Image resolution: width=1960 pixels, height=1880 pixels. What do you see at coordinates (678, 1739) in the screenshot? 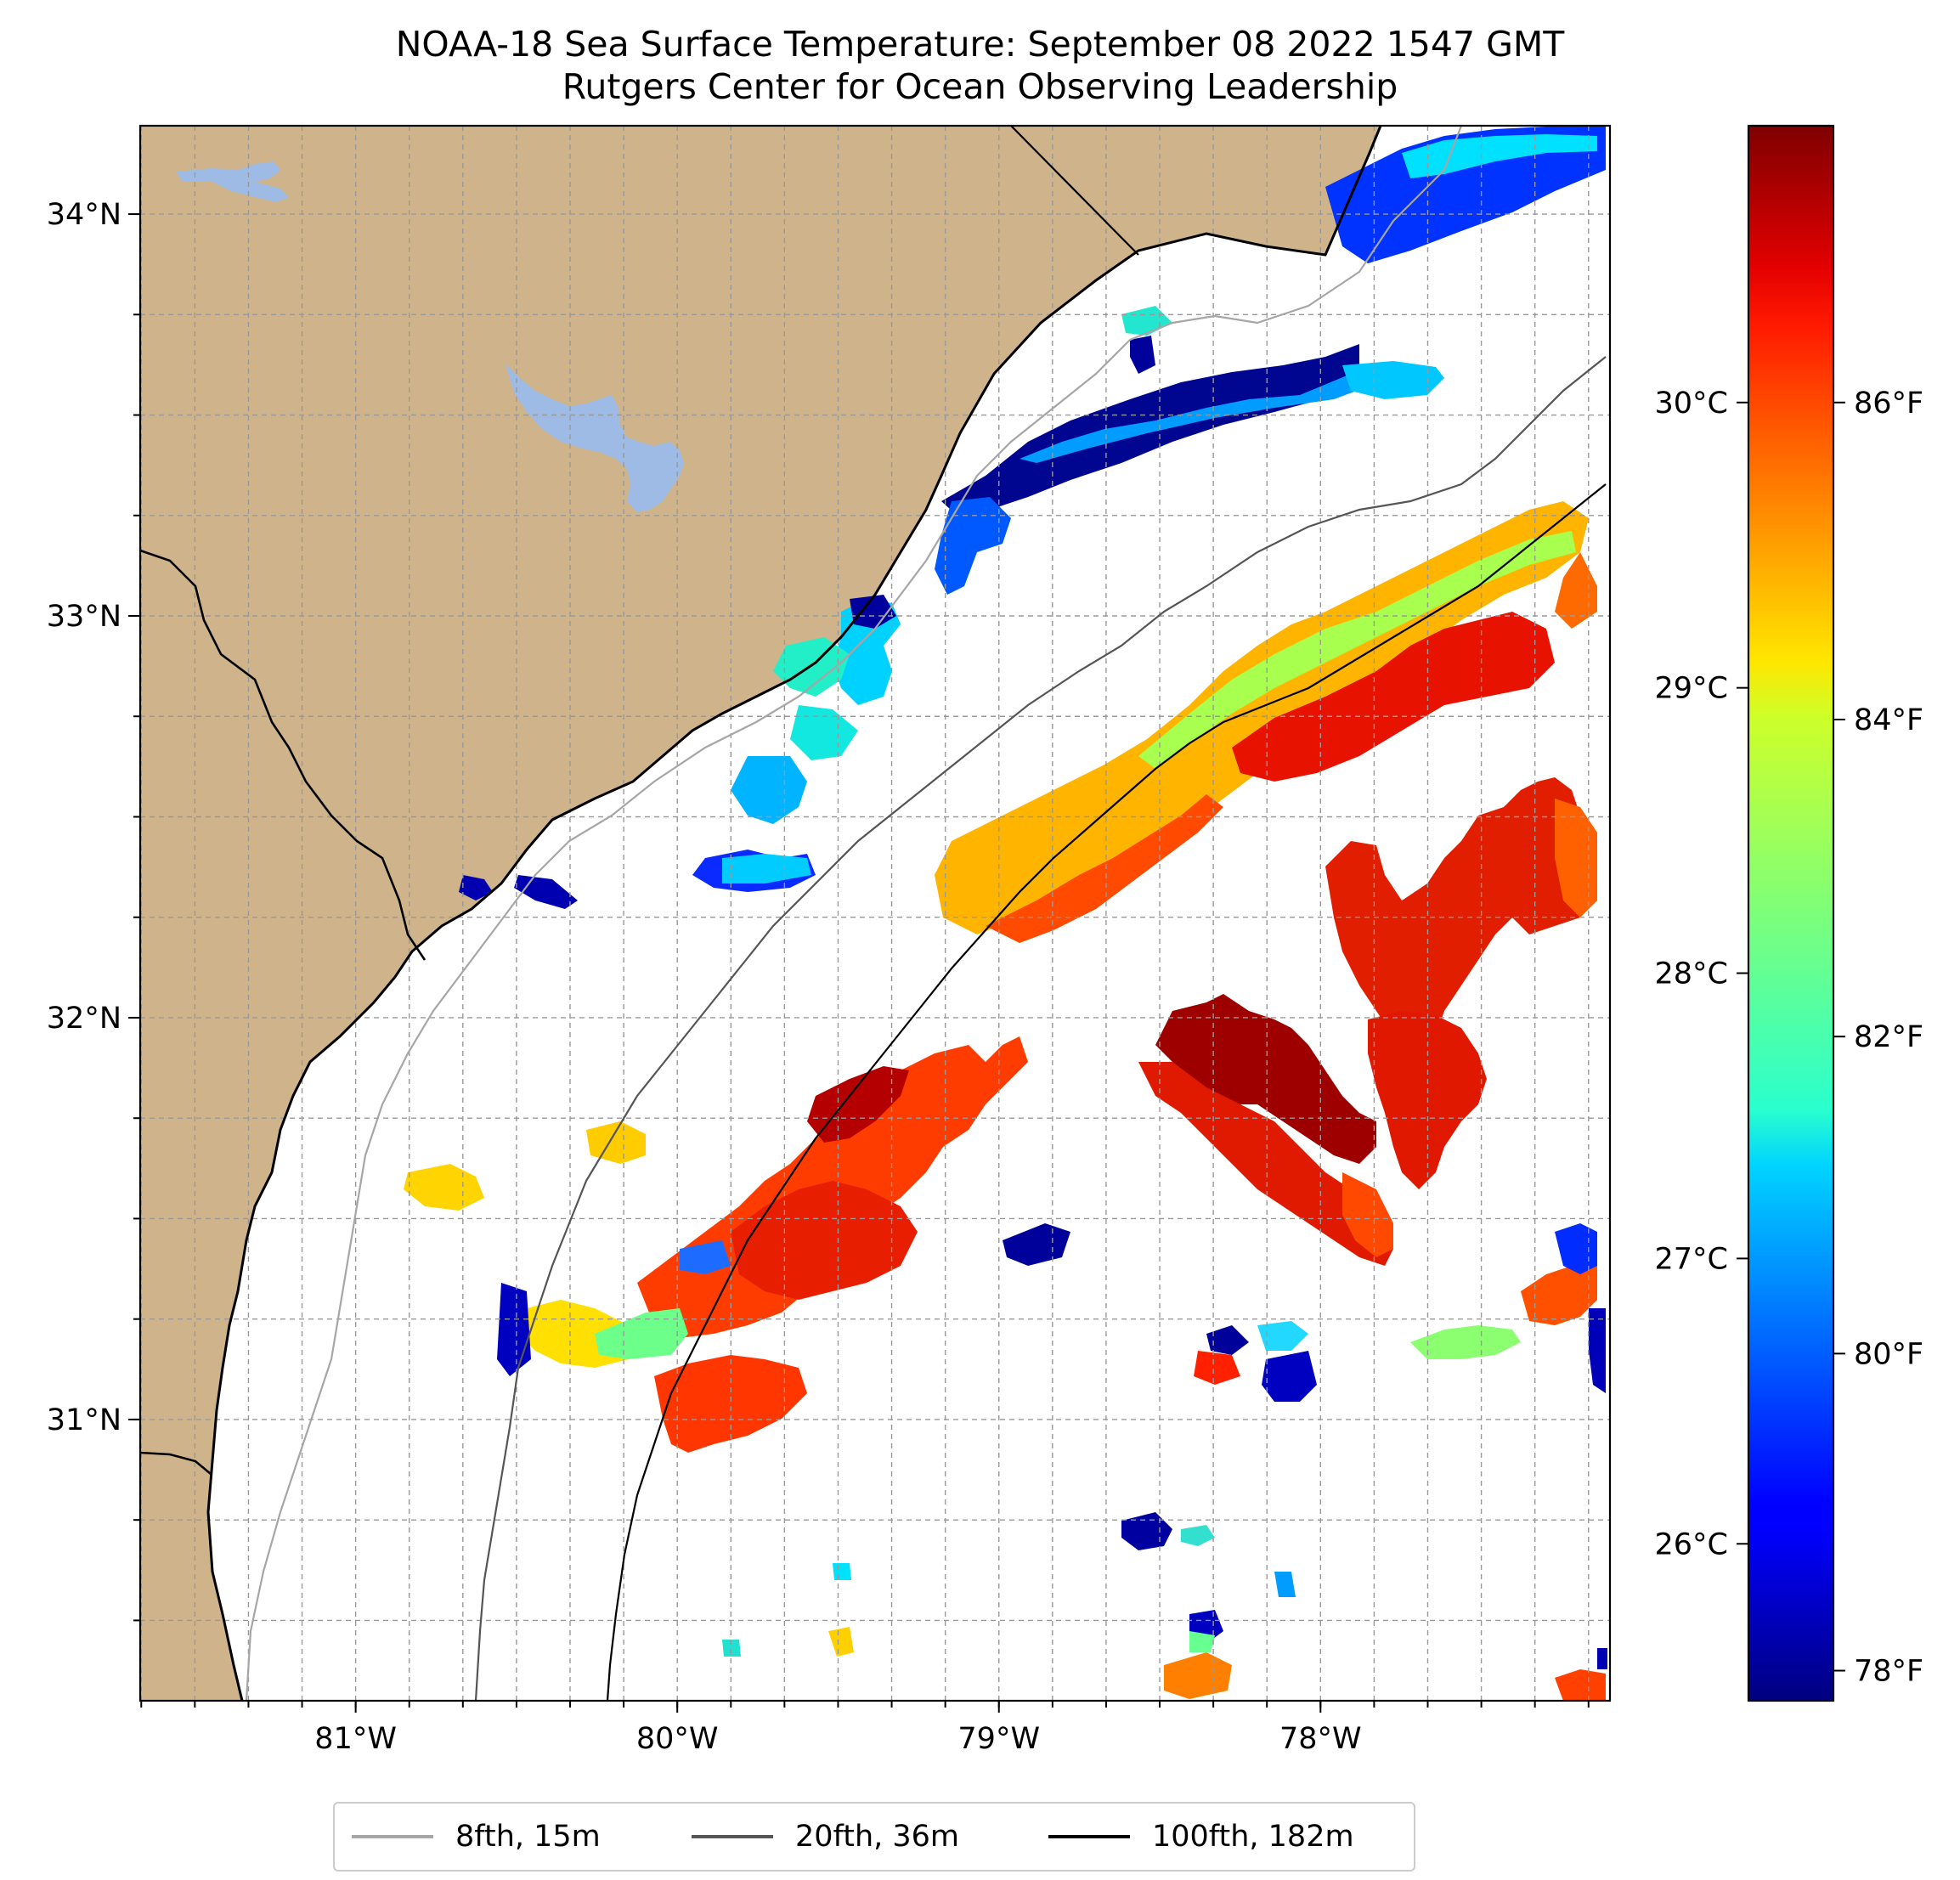
I see `lon-tick-label: 80°W` at bounding box center [678, 1739].